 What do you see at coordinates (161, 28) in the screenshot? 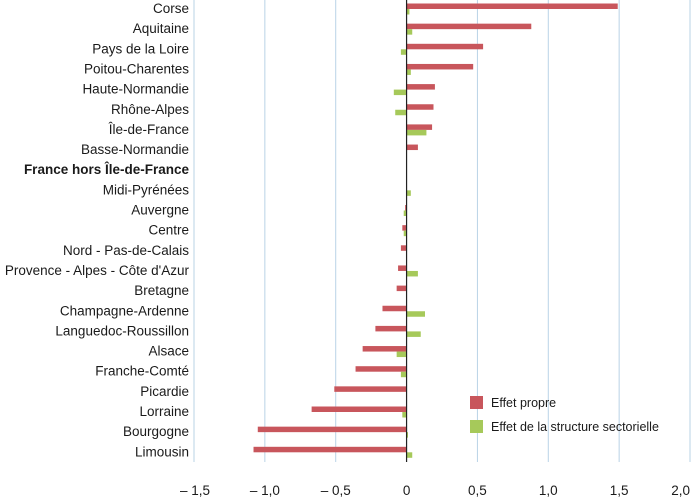
I see `category-label: Aquitaine` at bounding box center [161, 28].